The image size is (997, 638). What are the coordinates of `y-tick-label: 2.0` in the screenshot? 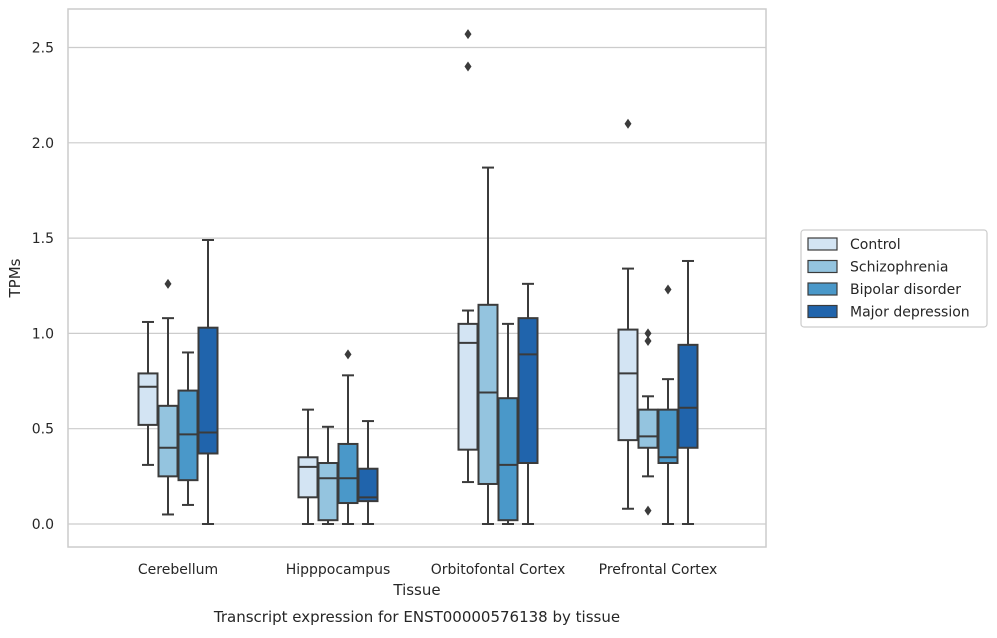 It's located at (43, 144).